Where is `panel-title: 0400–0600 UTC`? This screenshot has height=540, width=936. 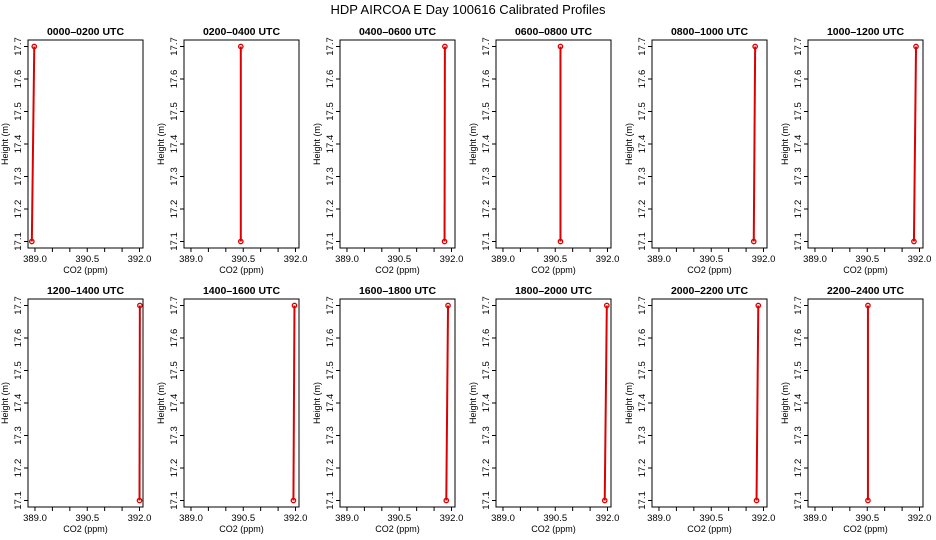 panel-title: 0400–0600 UTC is located at coordinates (397, 32).